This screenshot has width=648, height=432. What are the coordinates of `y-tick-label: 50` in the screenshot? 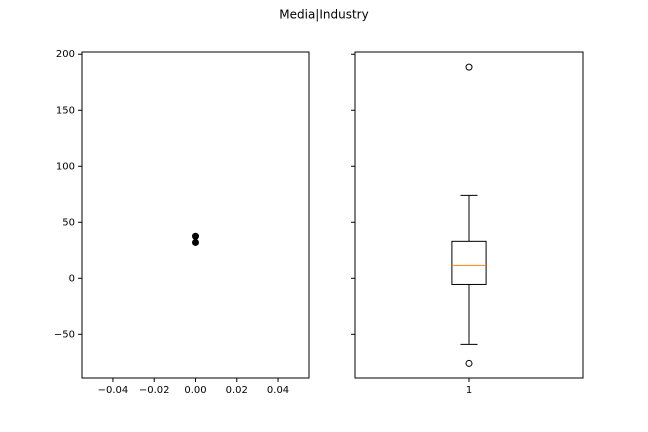 It's located at (68, 222).